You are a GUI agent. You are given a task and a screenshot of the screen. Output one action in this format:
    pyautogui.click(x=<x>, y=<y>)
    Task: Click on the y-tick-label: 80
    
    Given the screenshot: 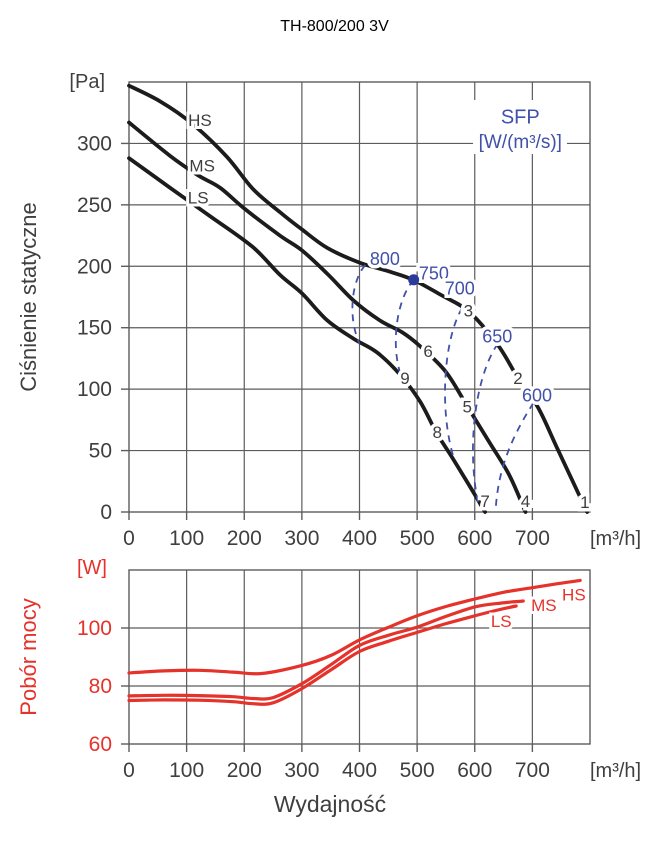 What is the action you would take?
    pyautogui.click(x=100, y=686)
    